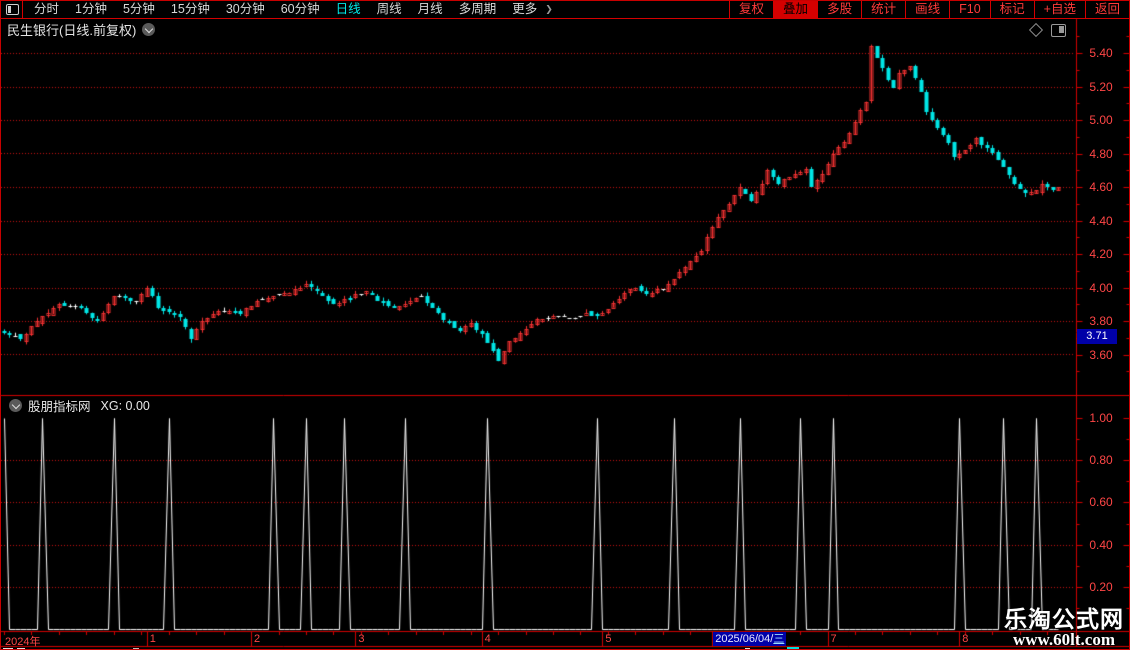  Describe the element at coordinates (125, 405) in the screenshot. I see `indicator-value: XG: 0.00` at that location.